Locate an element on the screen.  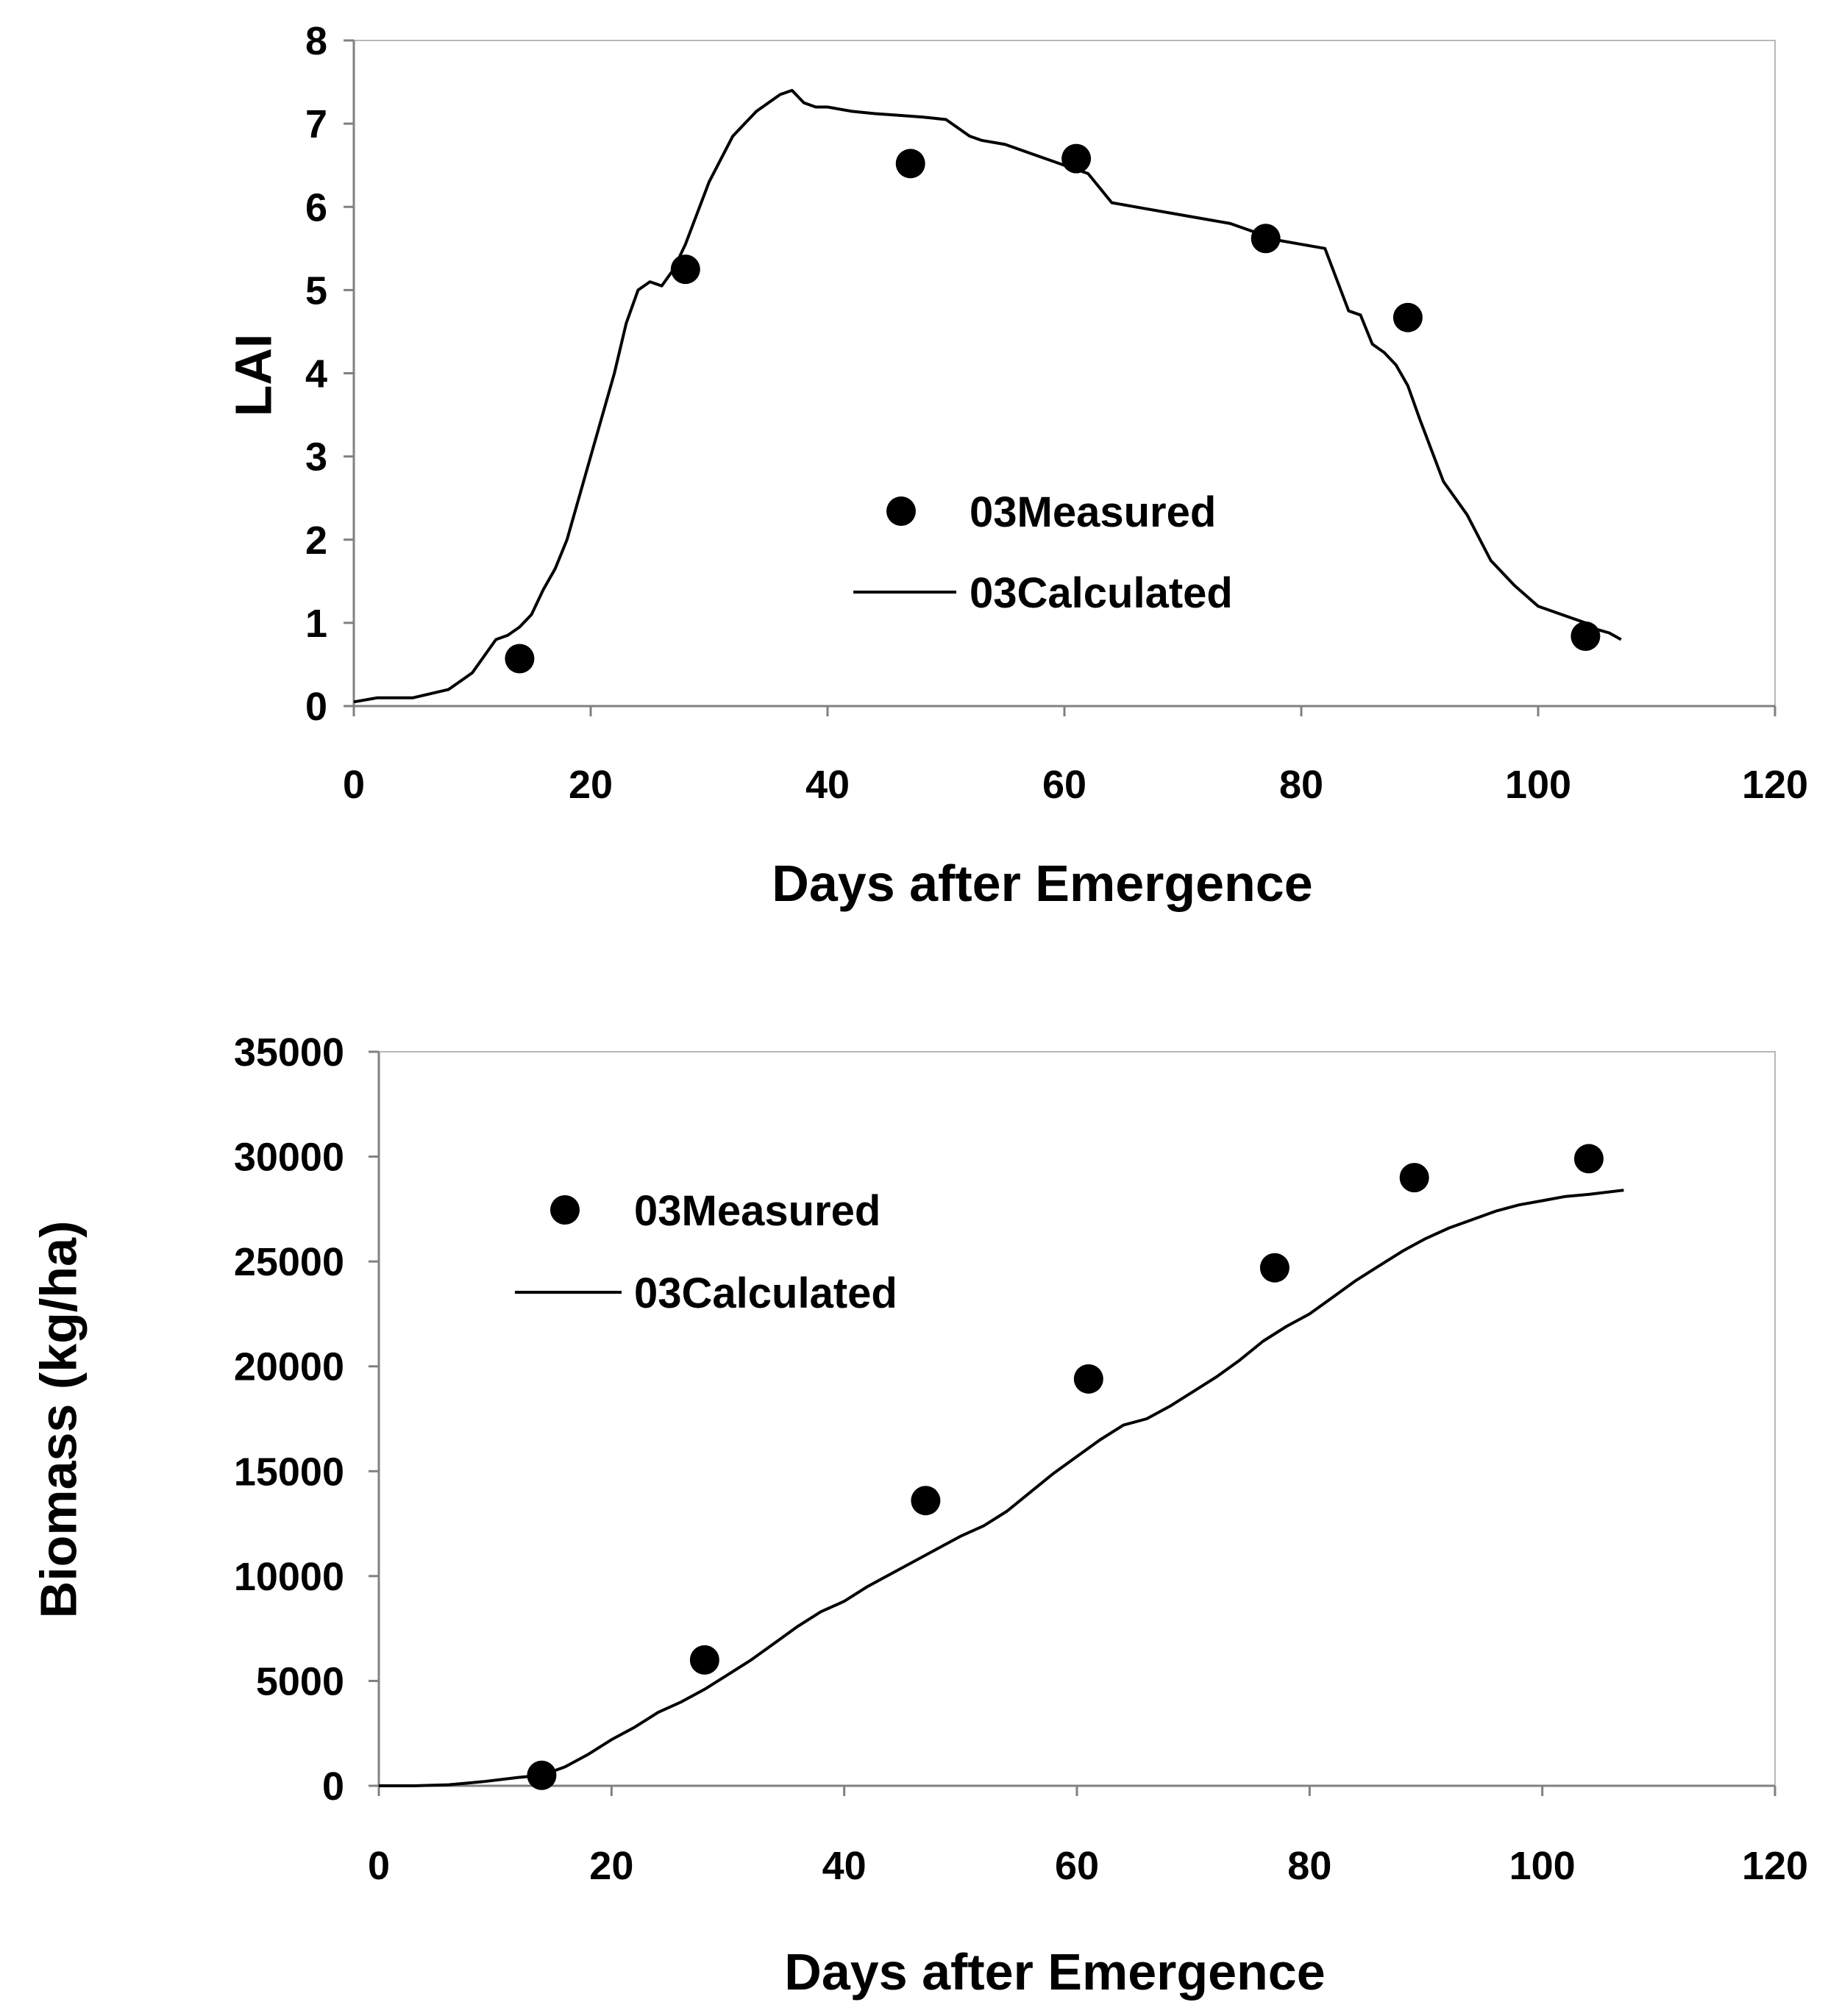
y-tick-label: 2 is located at coordinates (316, 541).